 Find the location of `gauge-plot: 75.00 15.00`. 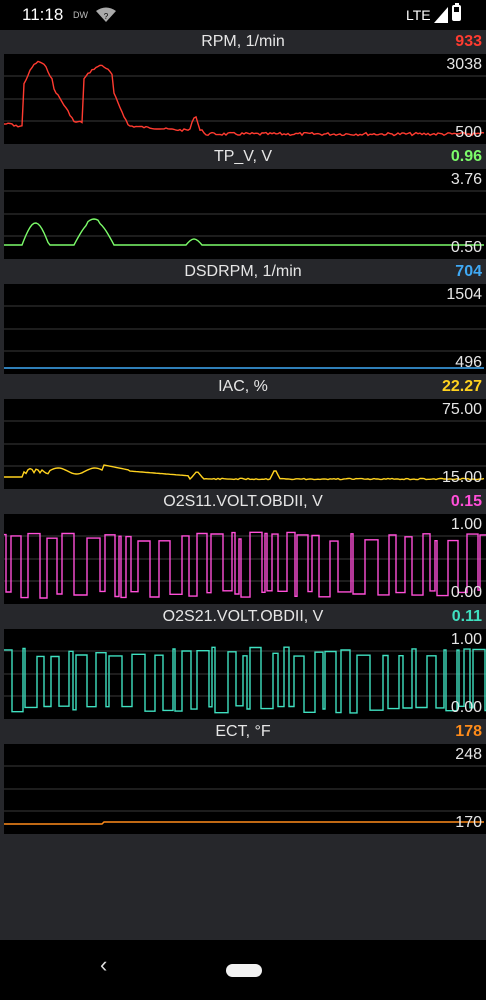

gauge-plot: 75.00 15.00 is located at coordinates (245, 444).